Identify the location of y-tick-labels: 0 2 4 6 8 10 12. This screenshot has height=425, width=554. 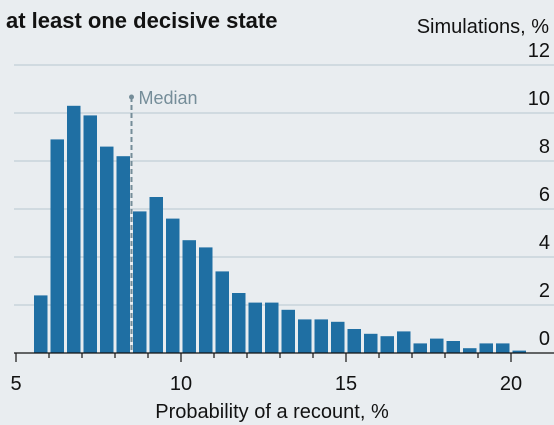
(539, 195).